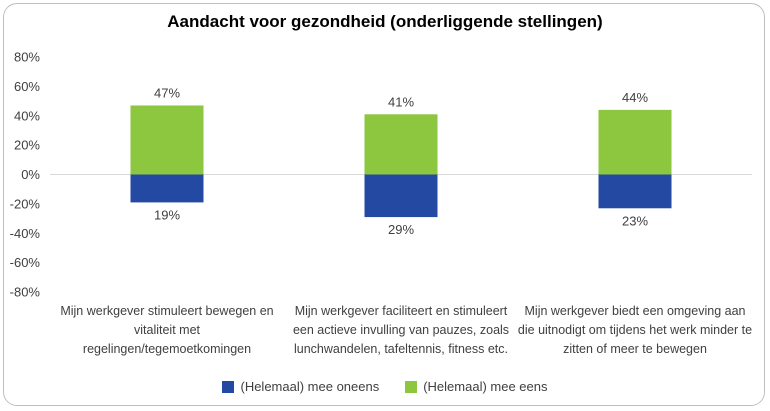 The height and width of the screenshot is (411, 770). I want to click on legend-swatch-disagree, so click(228, 386).